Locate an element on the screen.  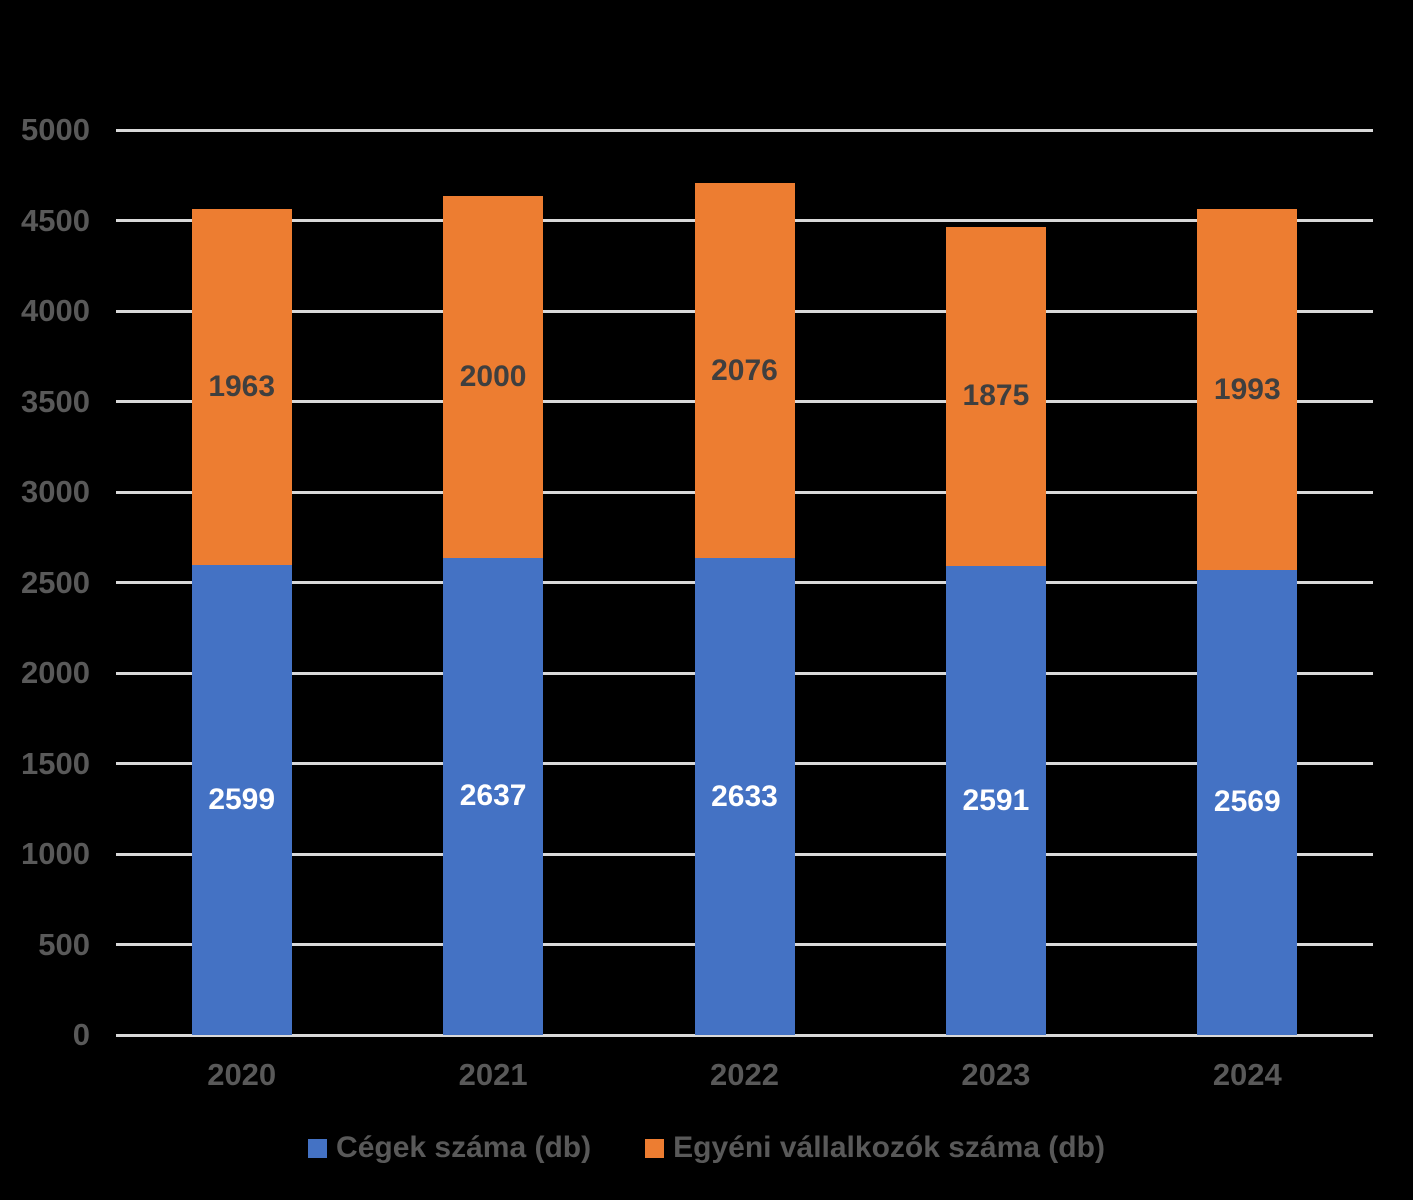
y-axis-tick-label-1500: 1500 is located at coordinates (55, 763).